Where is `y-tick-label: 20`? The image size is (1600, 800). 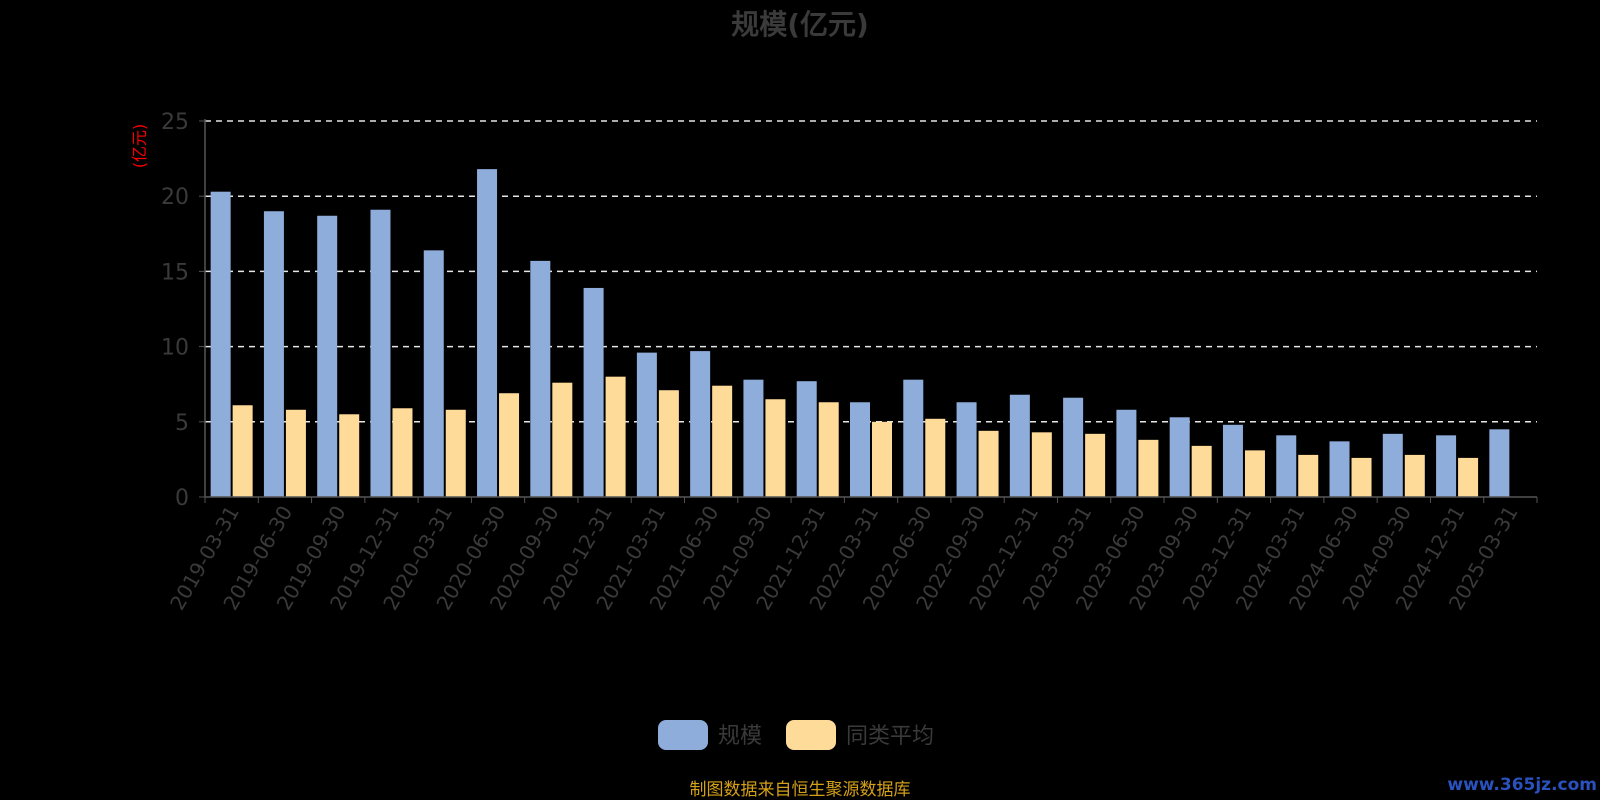
y-tick-label: 20 is located at coordinates (175, 197).